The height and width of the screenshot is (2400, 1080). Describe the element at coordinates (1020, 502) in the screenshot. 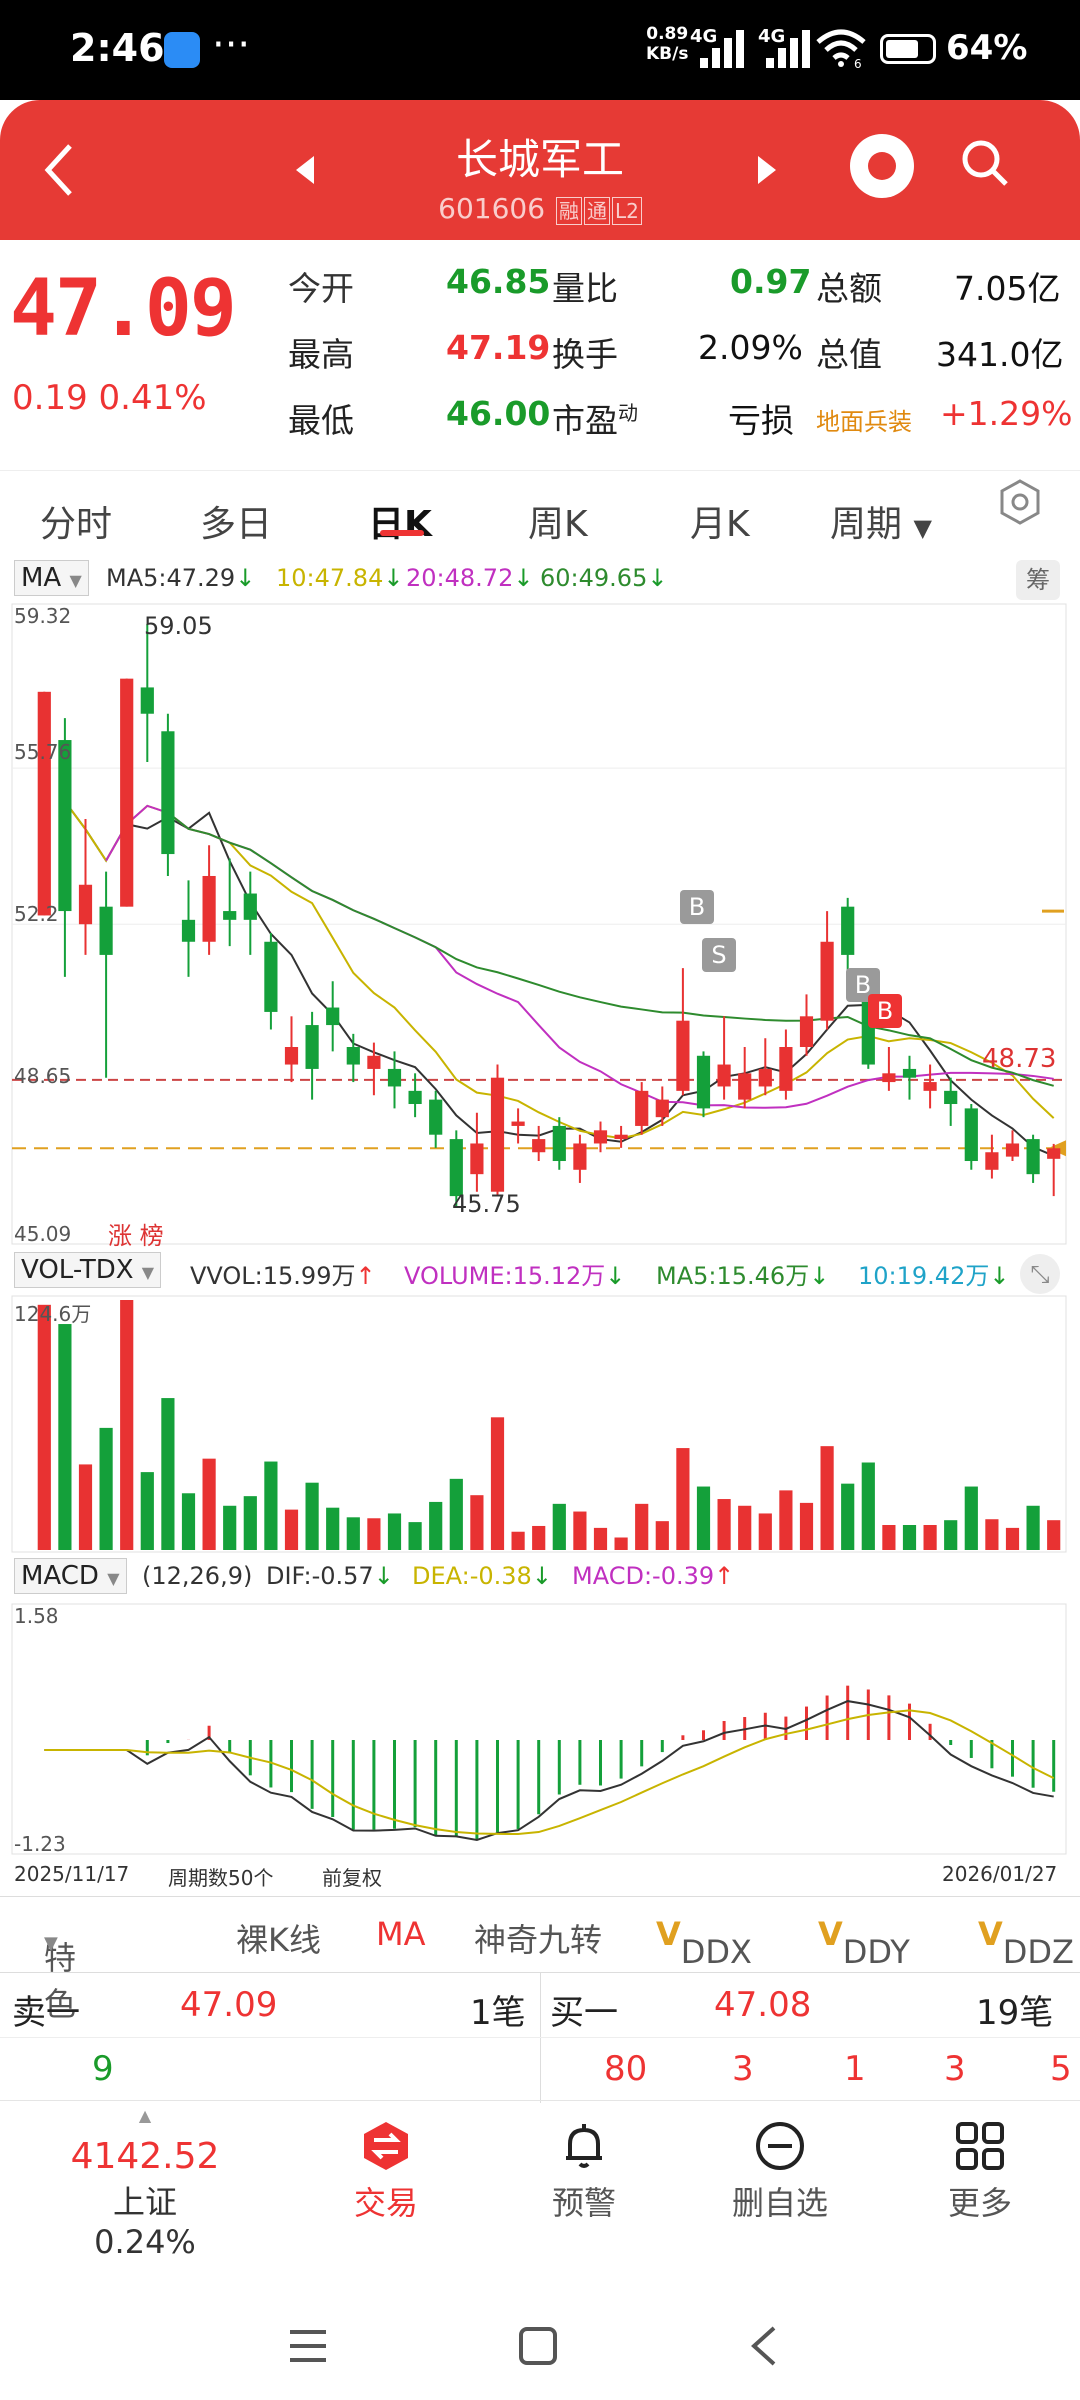

I see `settings-hexagon-icon` at that location.